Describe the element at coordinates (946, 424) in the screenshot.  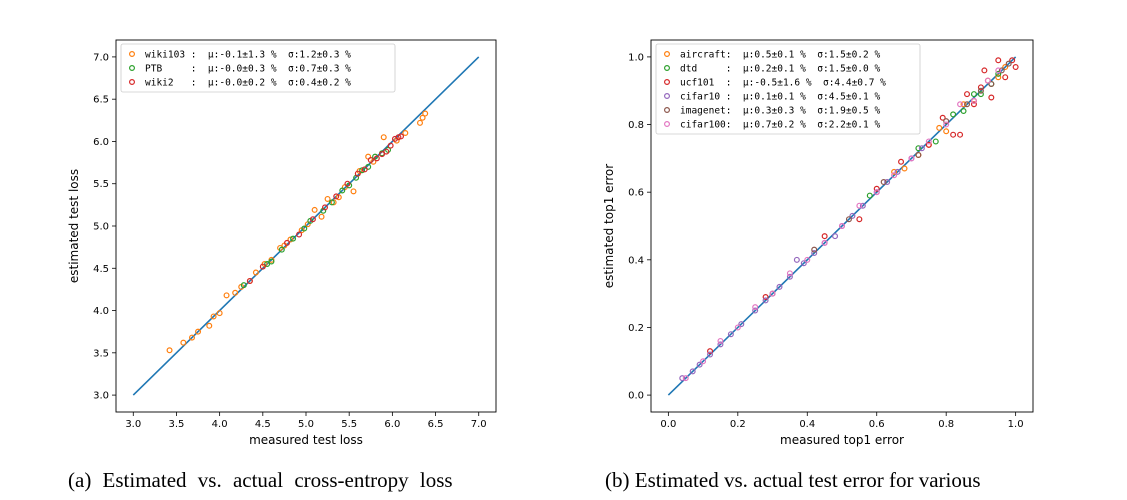
I see `x-tick-label: 0.8` at that location.